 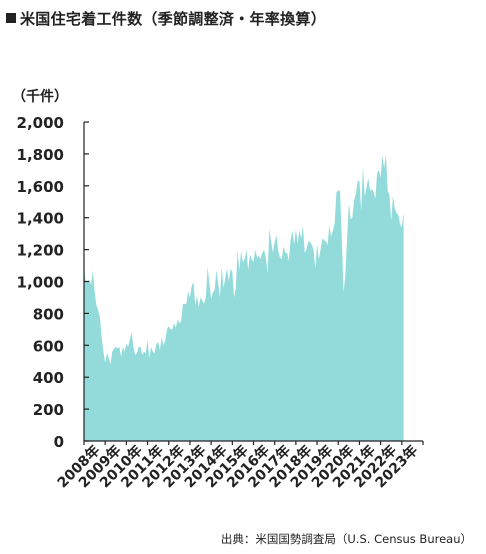 I want to click on source-note: 出典：米国国勢調査局（U.S. Census Bureau）, so click(x=346, y=539).